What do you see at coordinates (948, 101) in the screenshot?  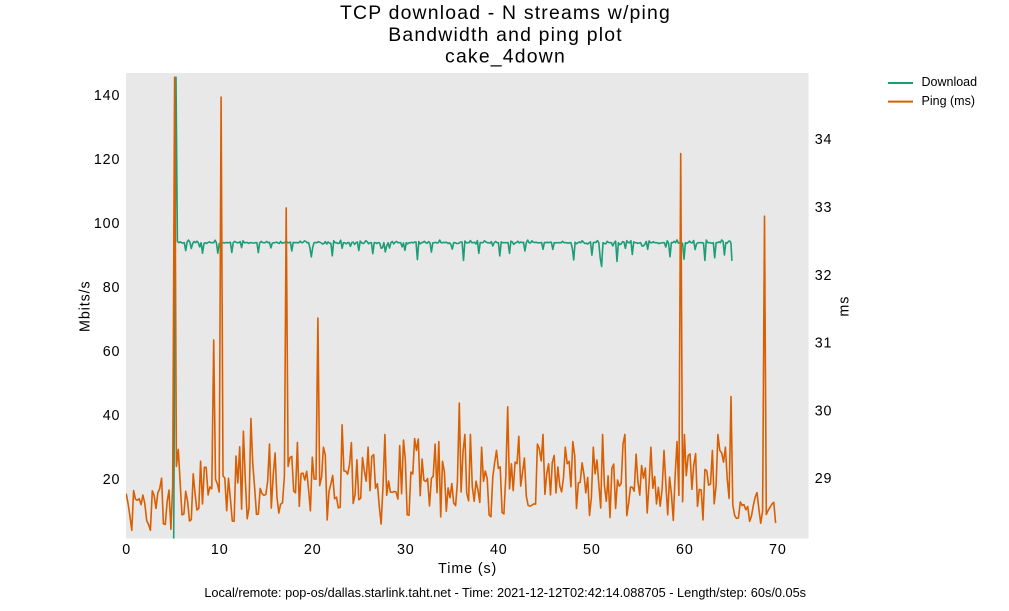 I see `svg-text: Ping (ms)` at bounding box center [948, 101].